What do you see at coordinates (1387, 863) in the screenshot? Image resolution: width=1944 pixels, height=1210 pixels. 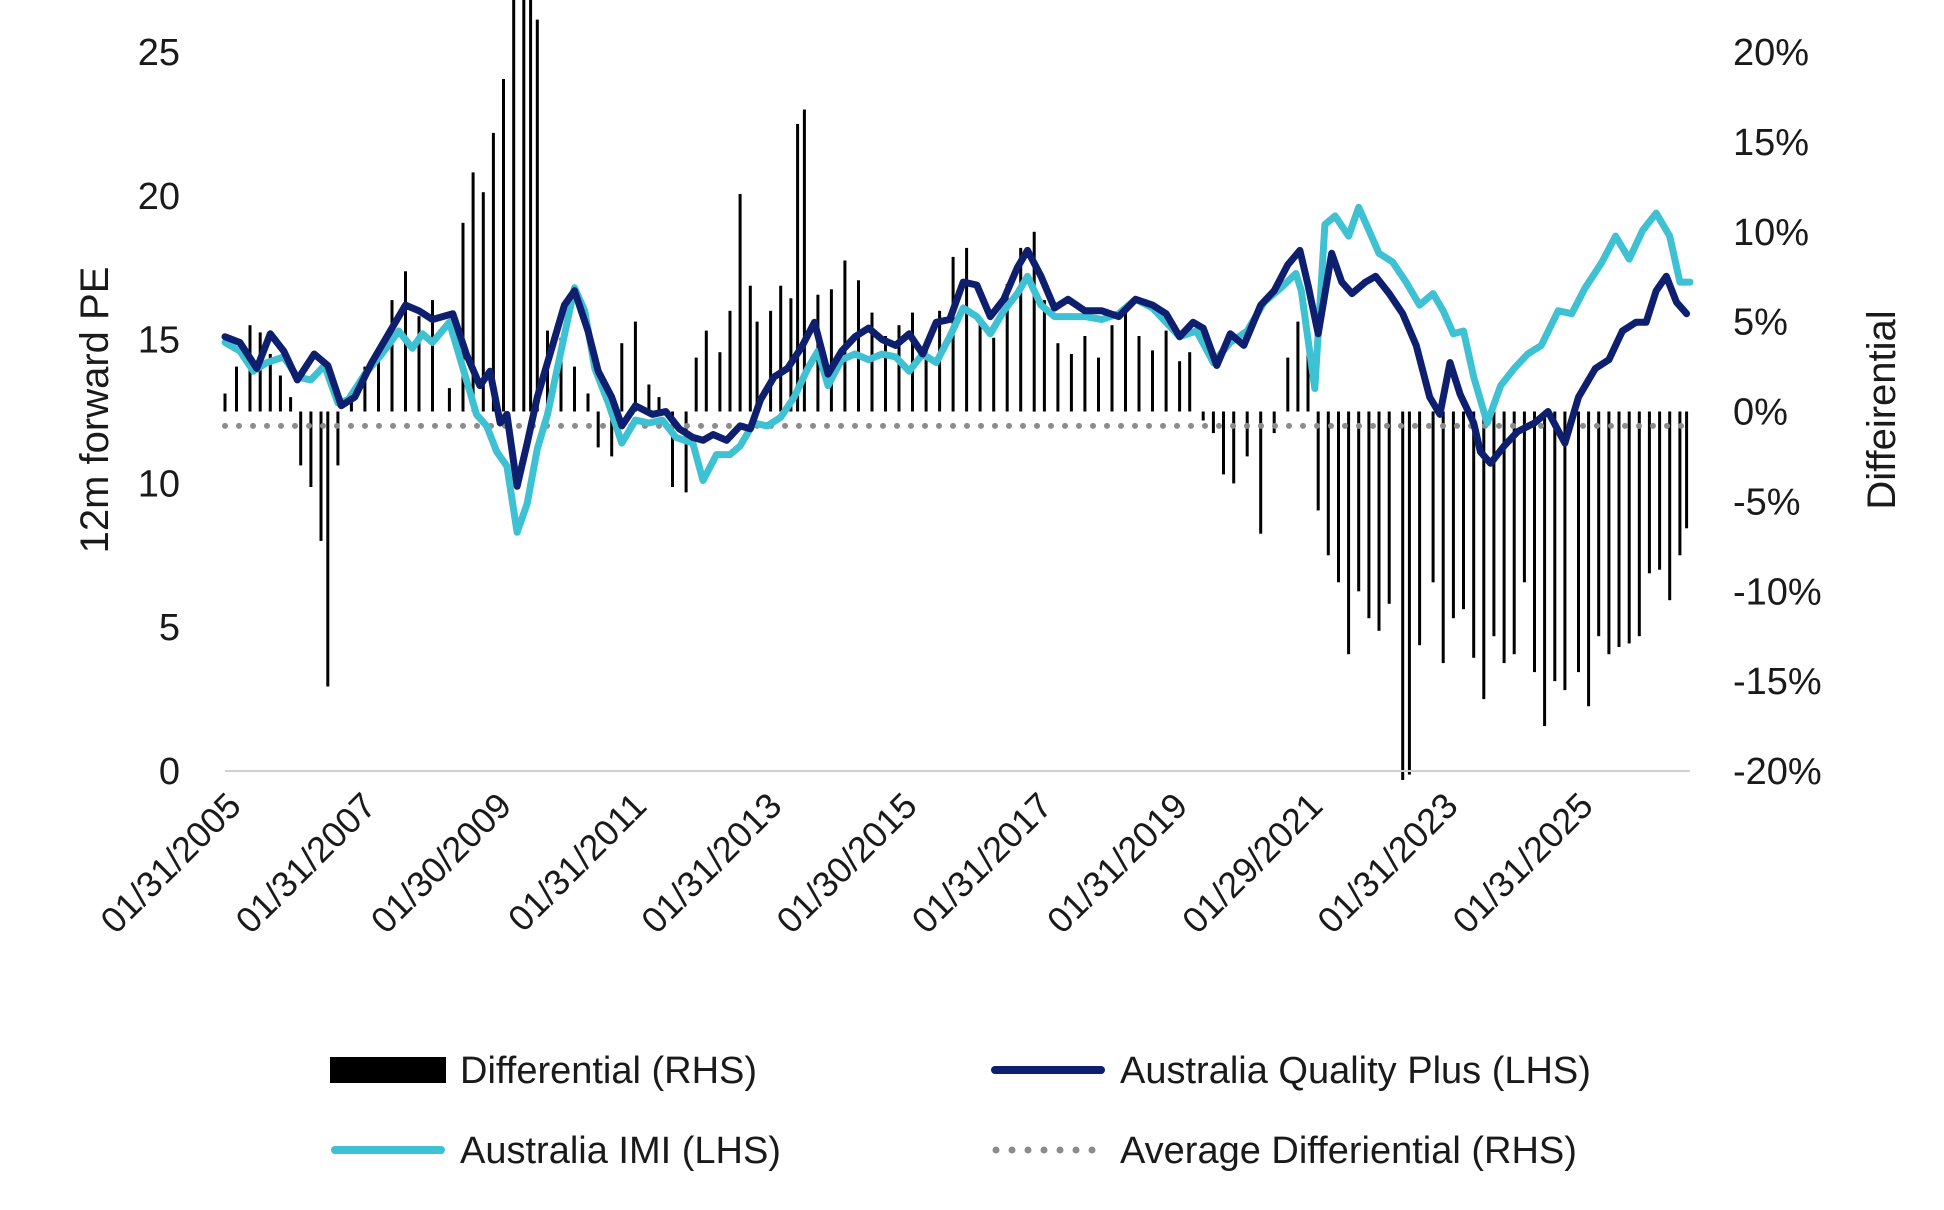 I see `x-tick-9: 01/31/2023` at bounding box center [1387, 863].